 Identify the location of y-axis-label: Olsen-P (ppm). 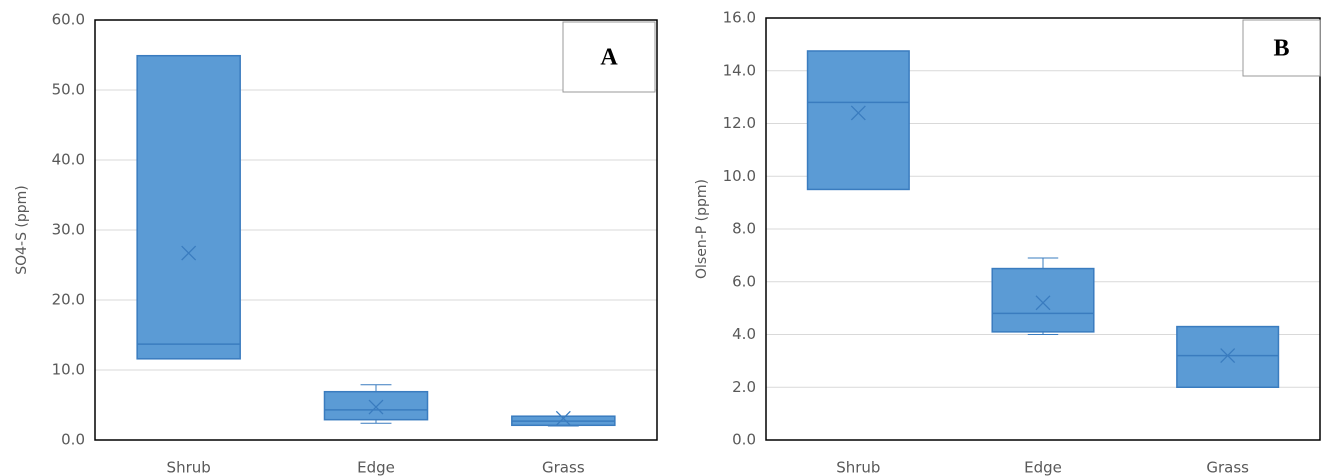
(702, 229).